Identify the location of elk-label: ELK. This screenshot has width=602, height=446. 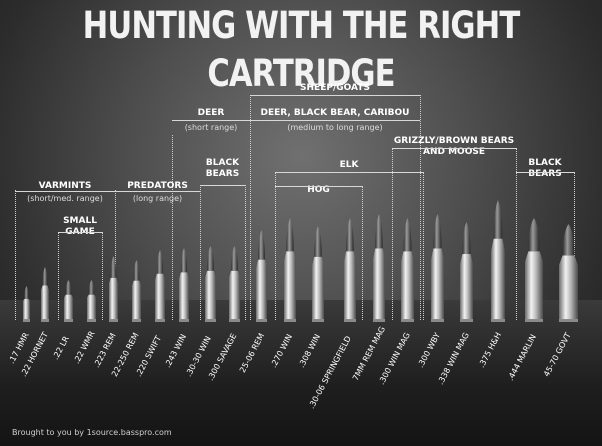
(349, 165).